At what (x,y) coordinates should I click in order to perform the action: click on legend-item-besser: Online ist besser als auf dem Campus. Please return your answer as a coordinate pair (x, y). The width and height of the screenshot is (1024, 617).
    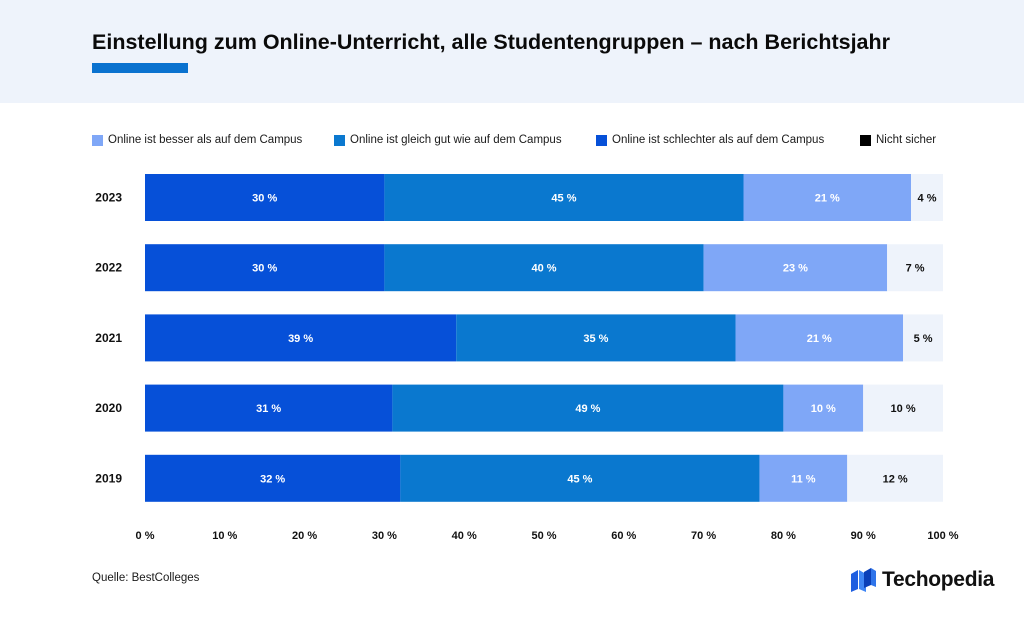
    Looking at the image, I should click on (197, 140).